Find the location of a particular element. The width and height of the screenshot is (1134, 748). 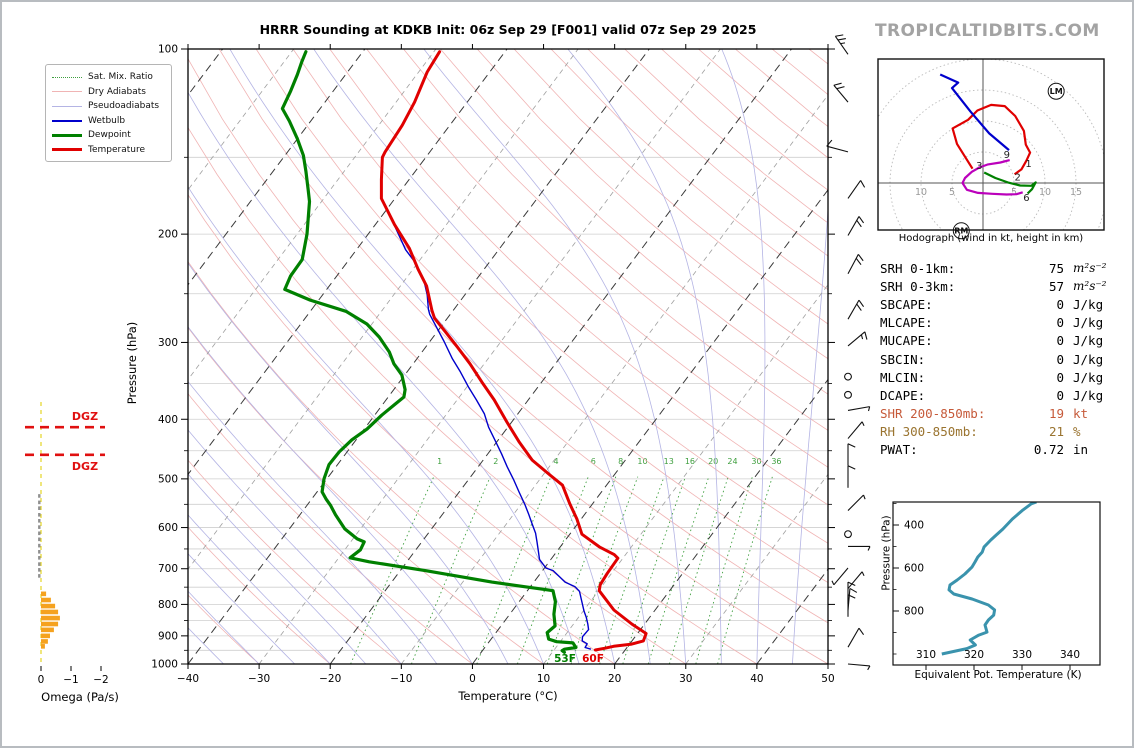

skewt-xaxis-title: Temperature (°C) is located at coordinates (508, 696).